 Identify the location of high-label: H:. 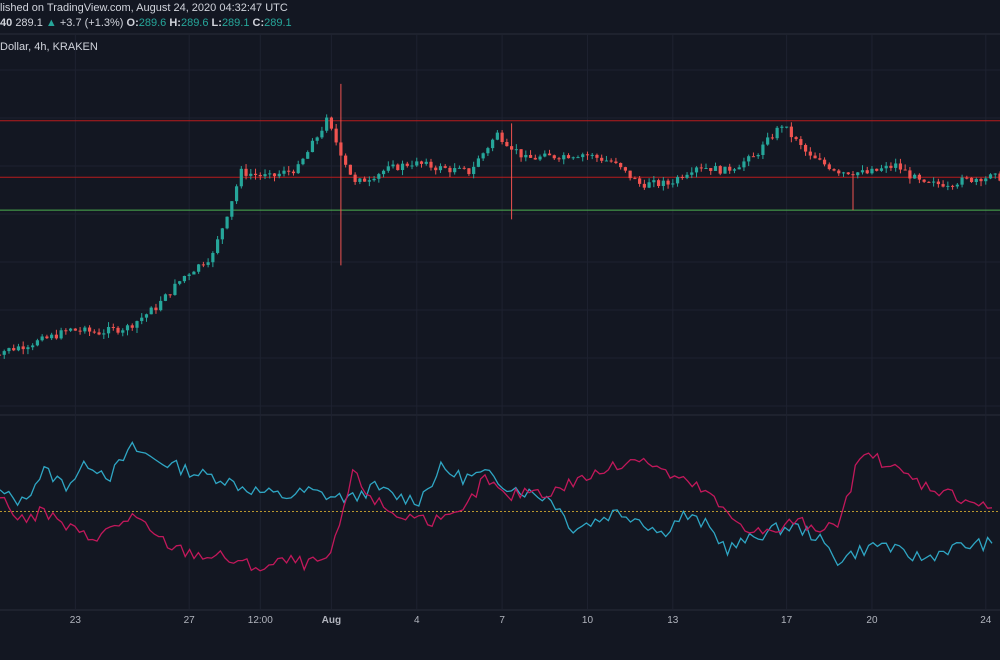
(175, 23).